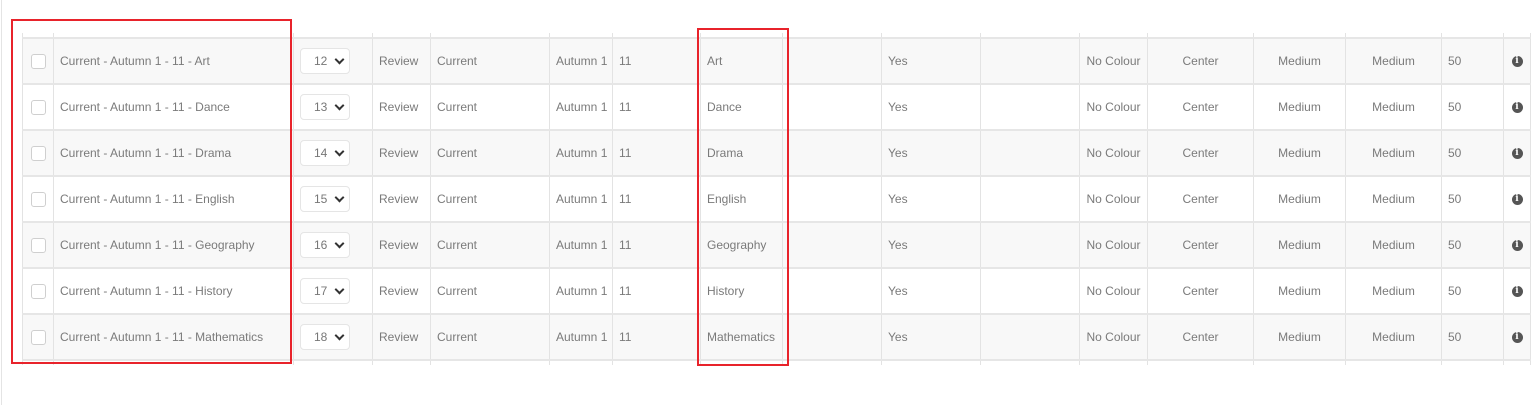  I want to click on order-cell: 15, so click(333, 198).